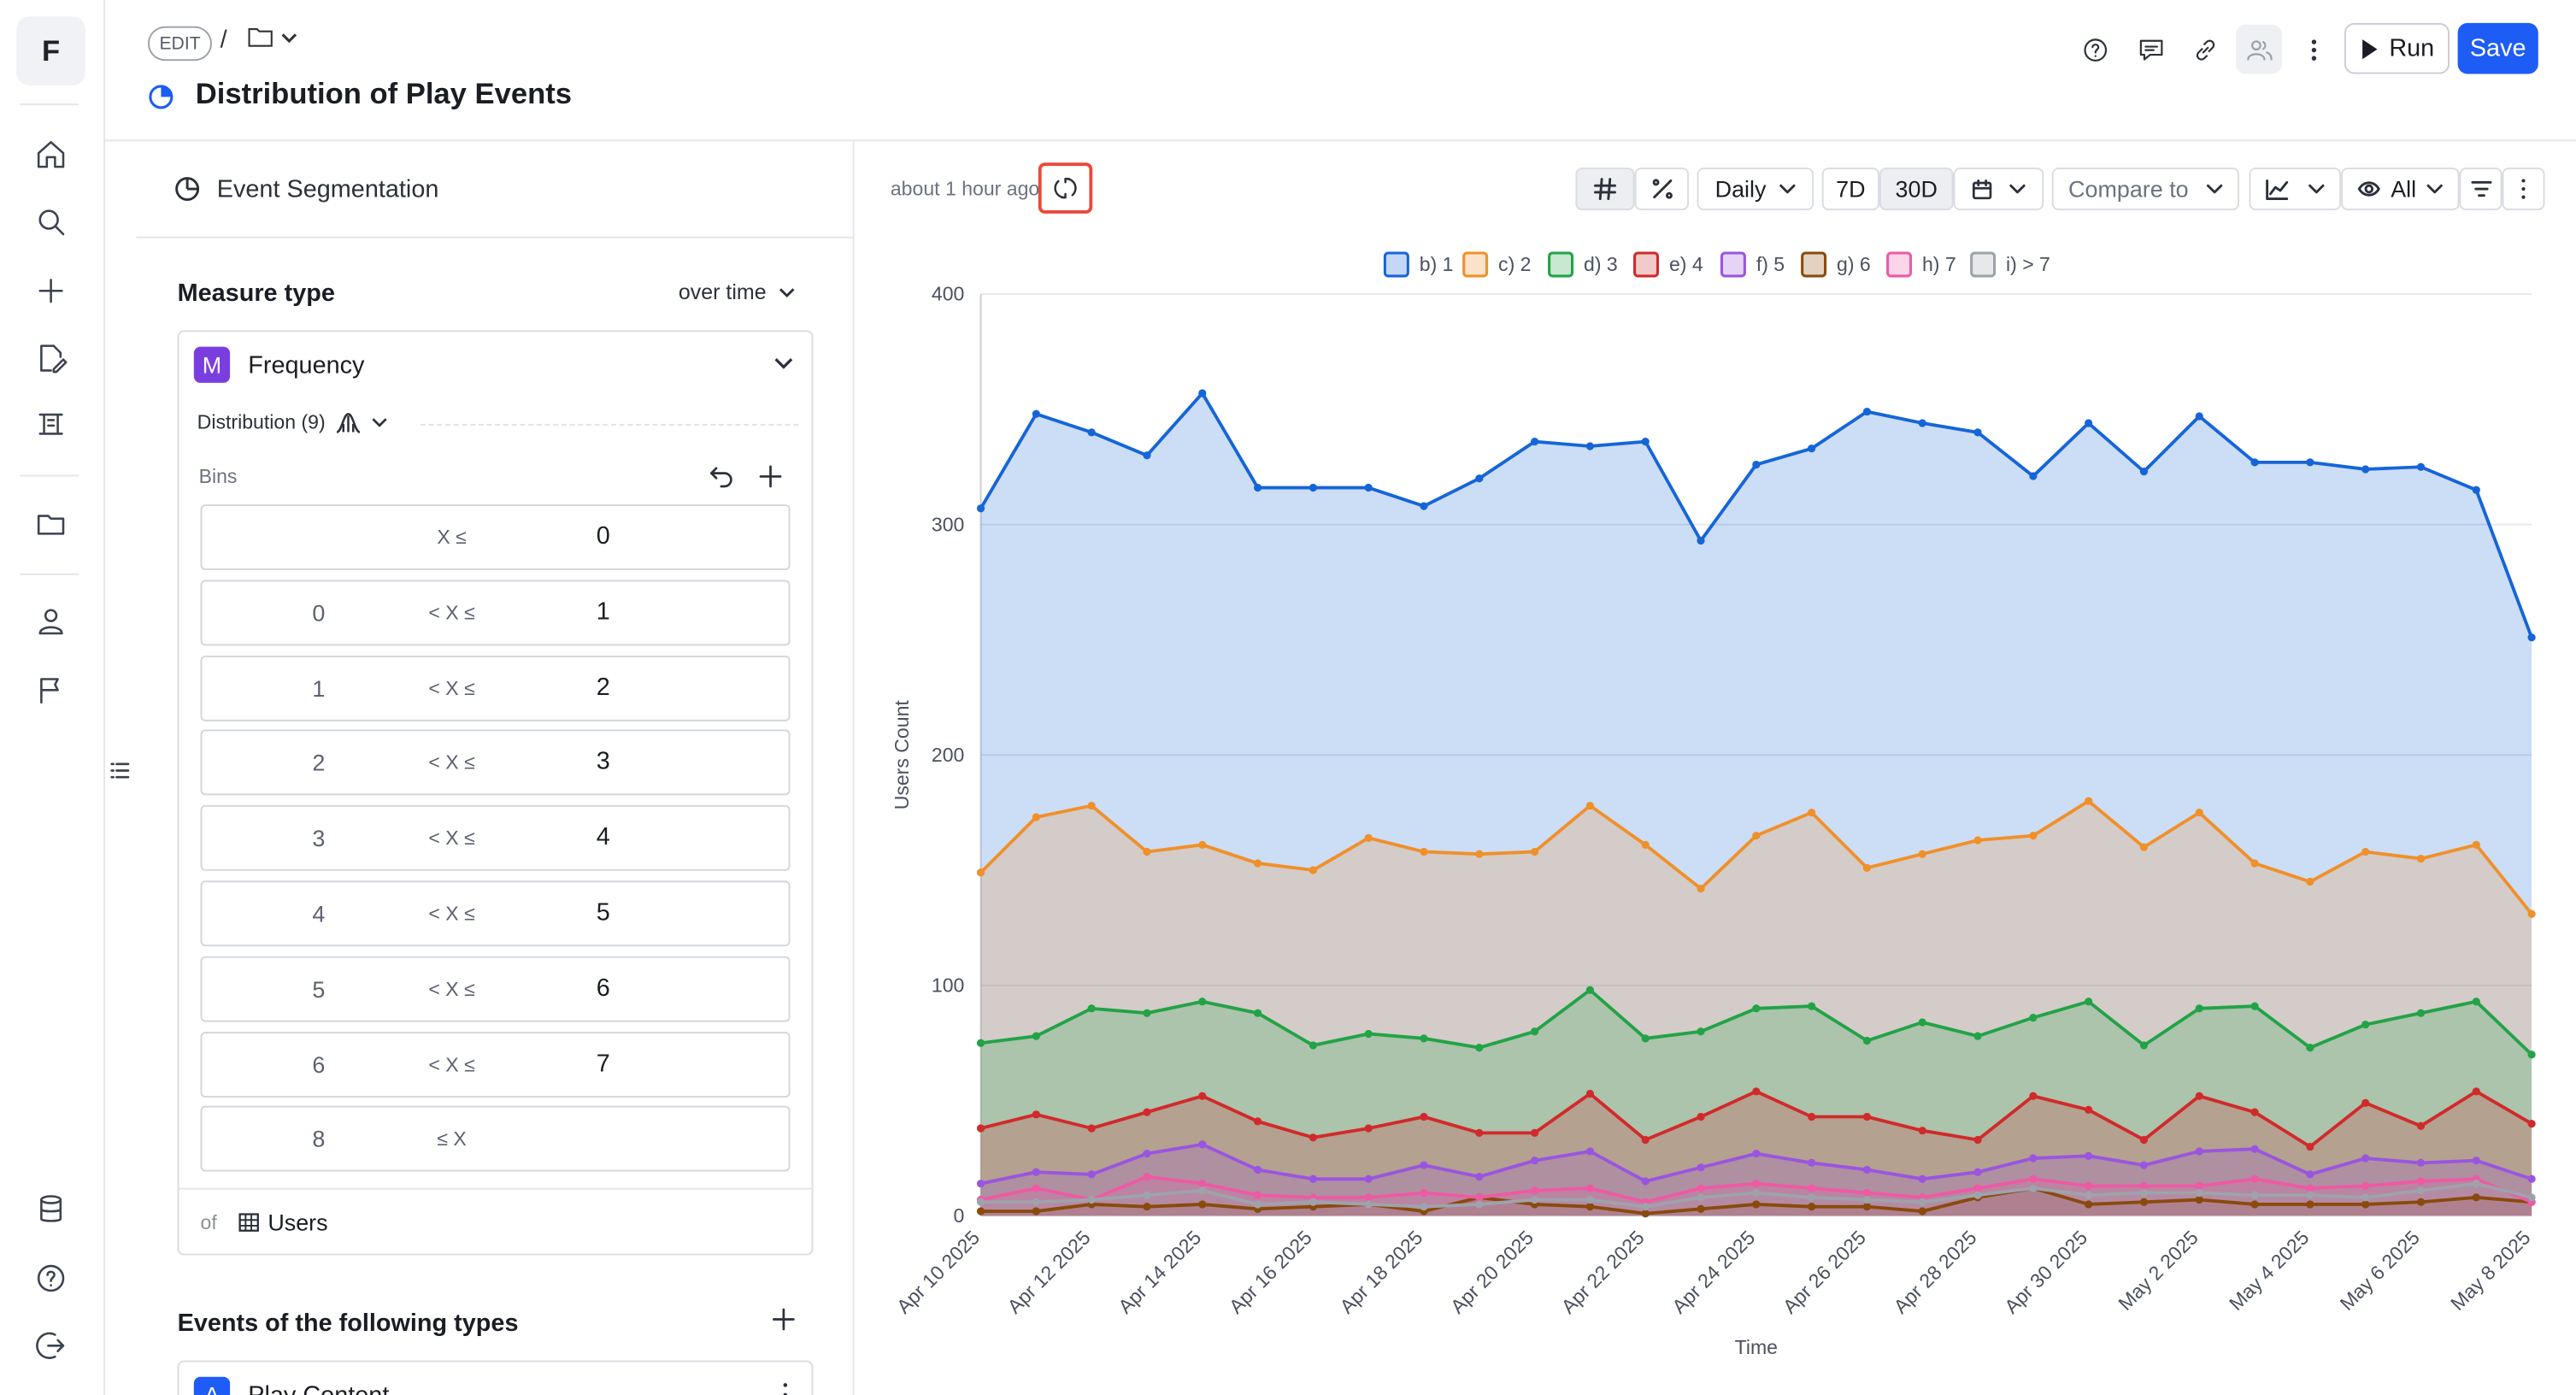  What do you see at coordinates (495, 688) in the screenshot?
I see `bin-row: 1 < X ≤ 2` at bounding box center [495, 688].